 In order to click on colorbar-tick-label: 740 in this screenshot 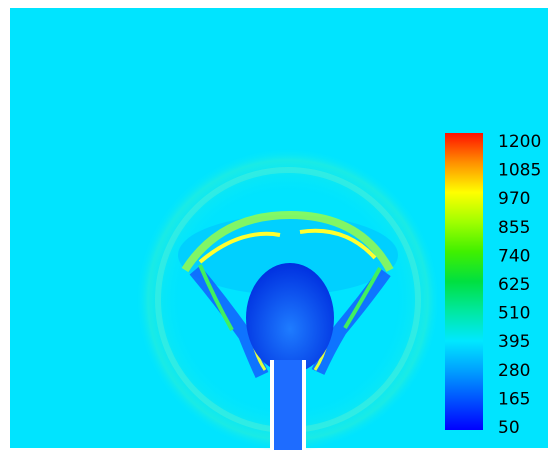, I will do `click(514, 256)`.